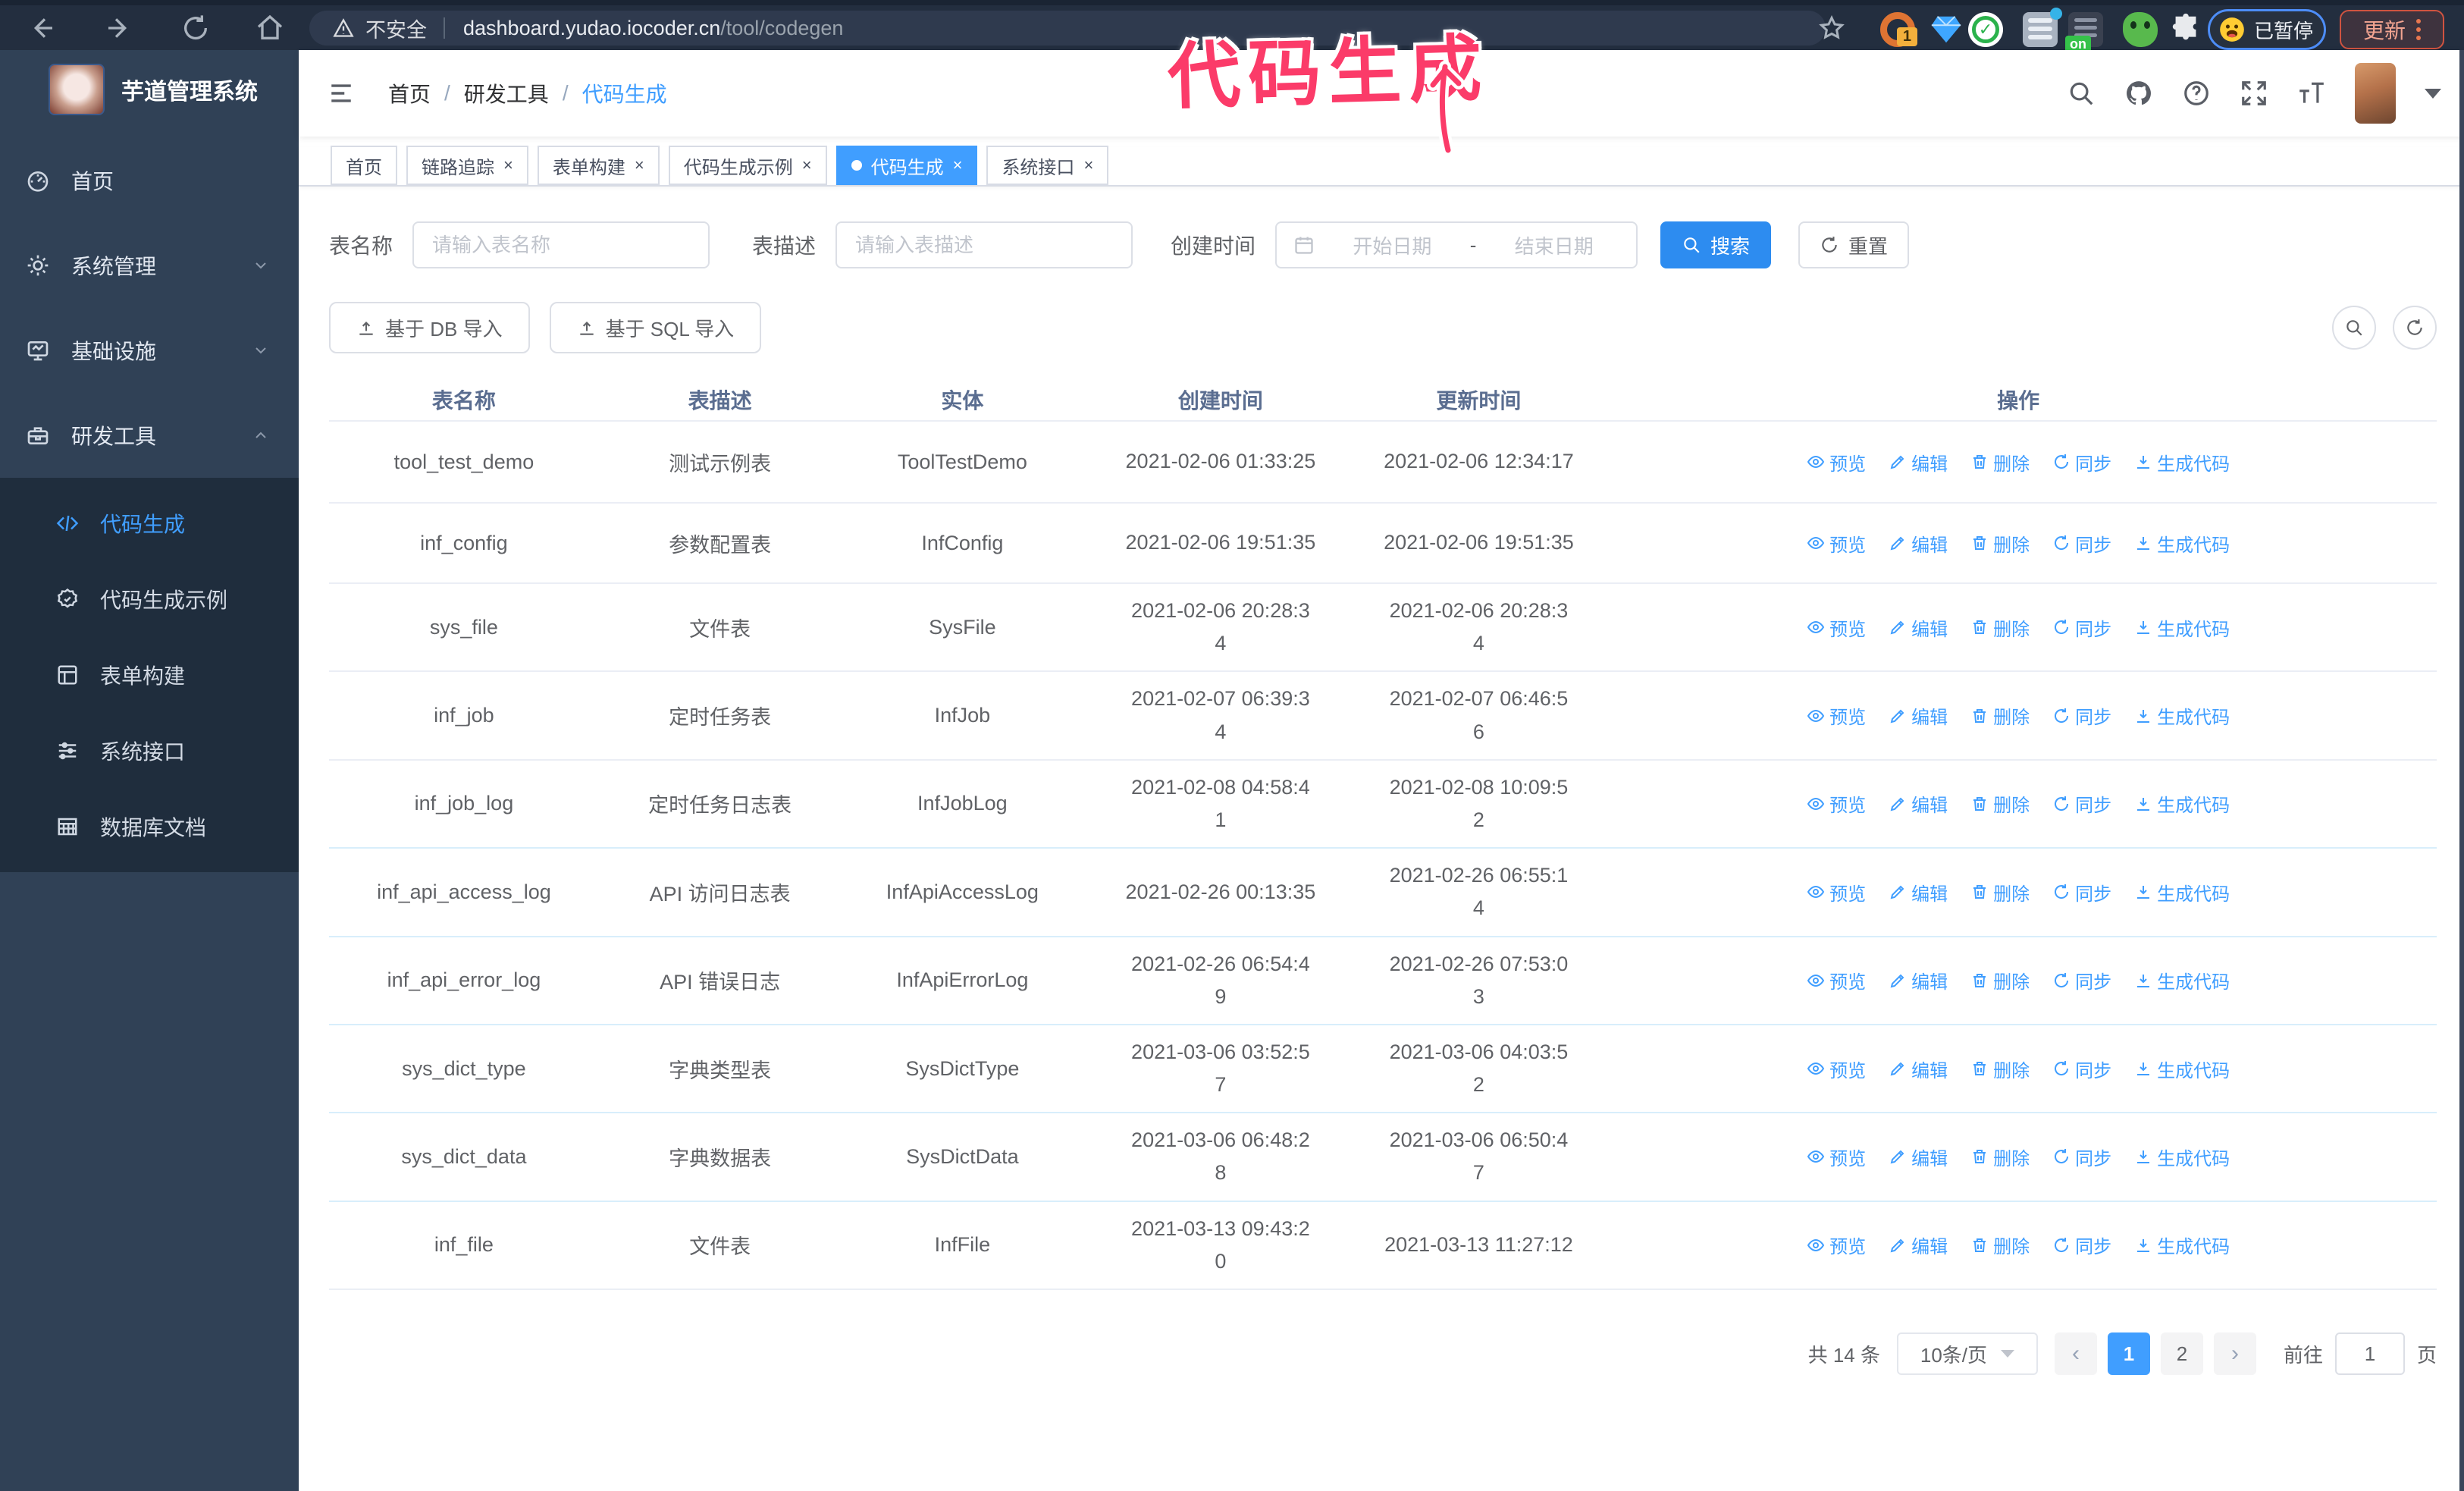  I want to click on sidebar-item-db-doc: 数据库文档, so click(150, 827).